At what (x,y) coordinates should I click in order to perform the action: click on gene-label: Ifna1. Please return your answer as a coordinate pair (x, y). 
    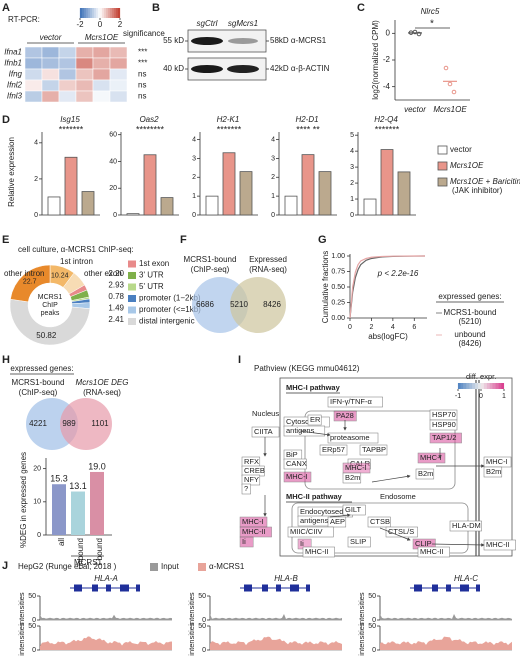
    Looking at the image, I should click on (13, 52).